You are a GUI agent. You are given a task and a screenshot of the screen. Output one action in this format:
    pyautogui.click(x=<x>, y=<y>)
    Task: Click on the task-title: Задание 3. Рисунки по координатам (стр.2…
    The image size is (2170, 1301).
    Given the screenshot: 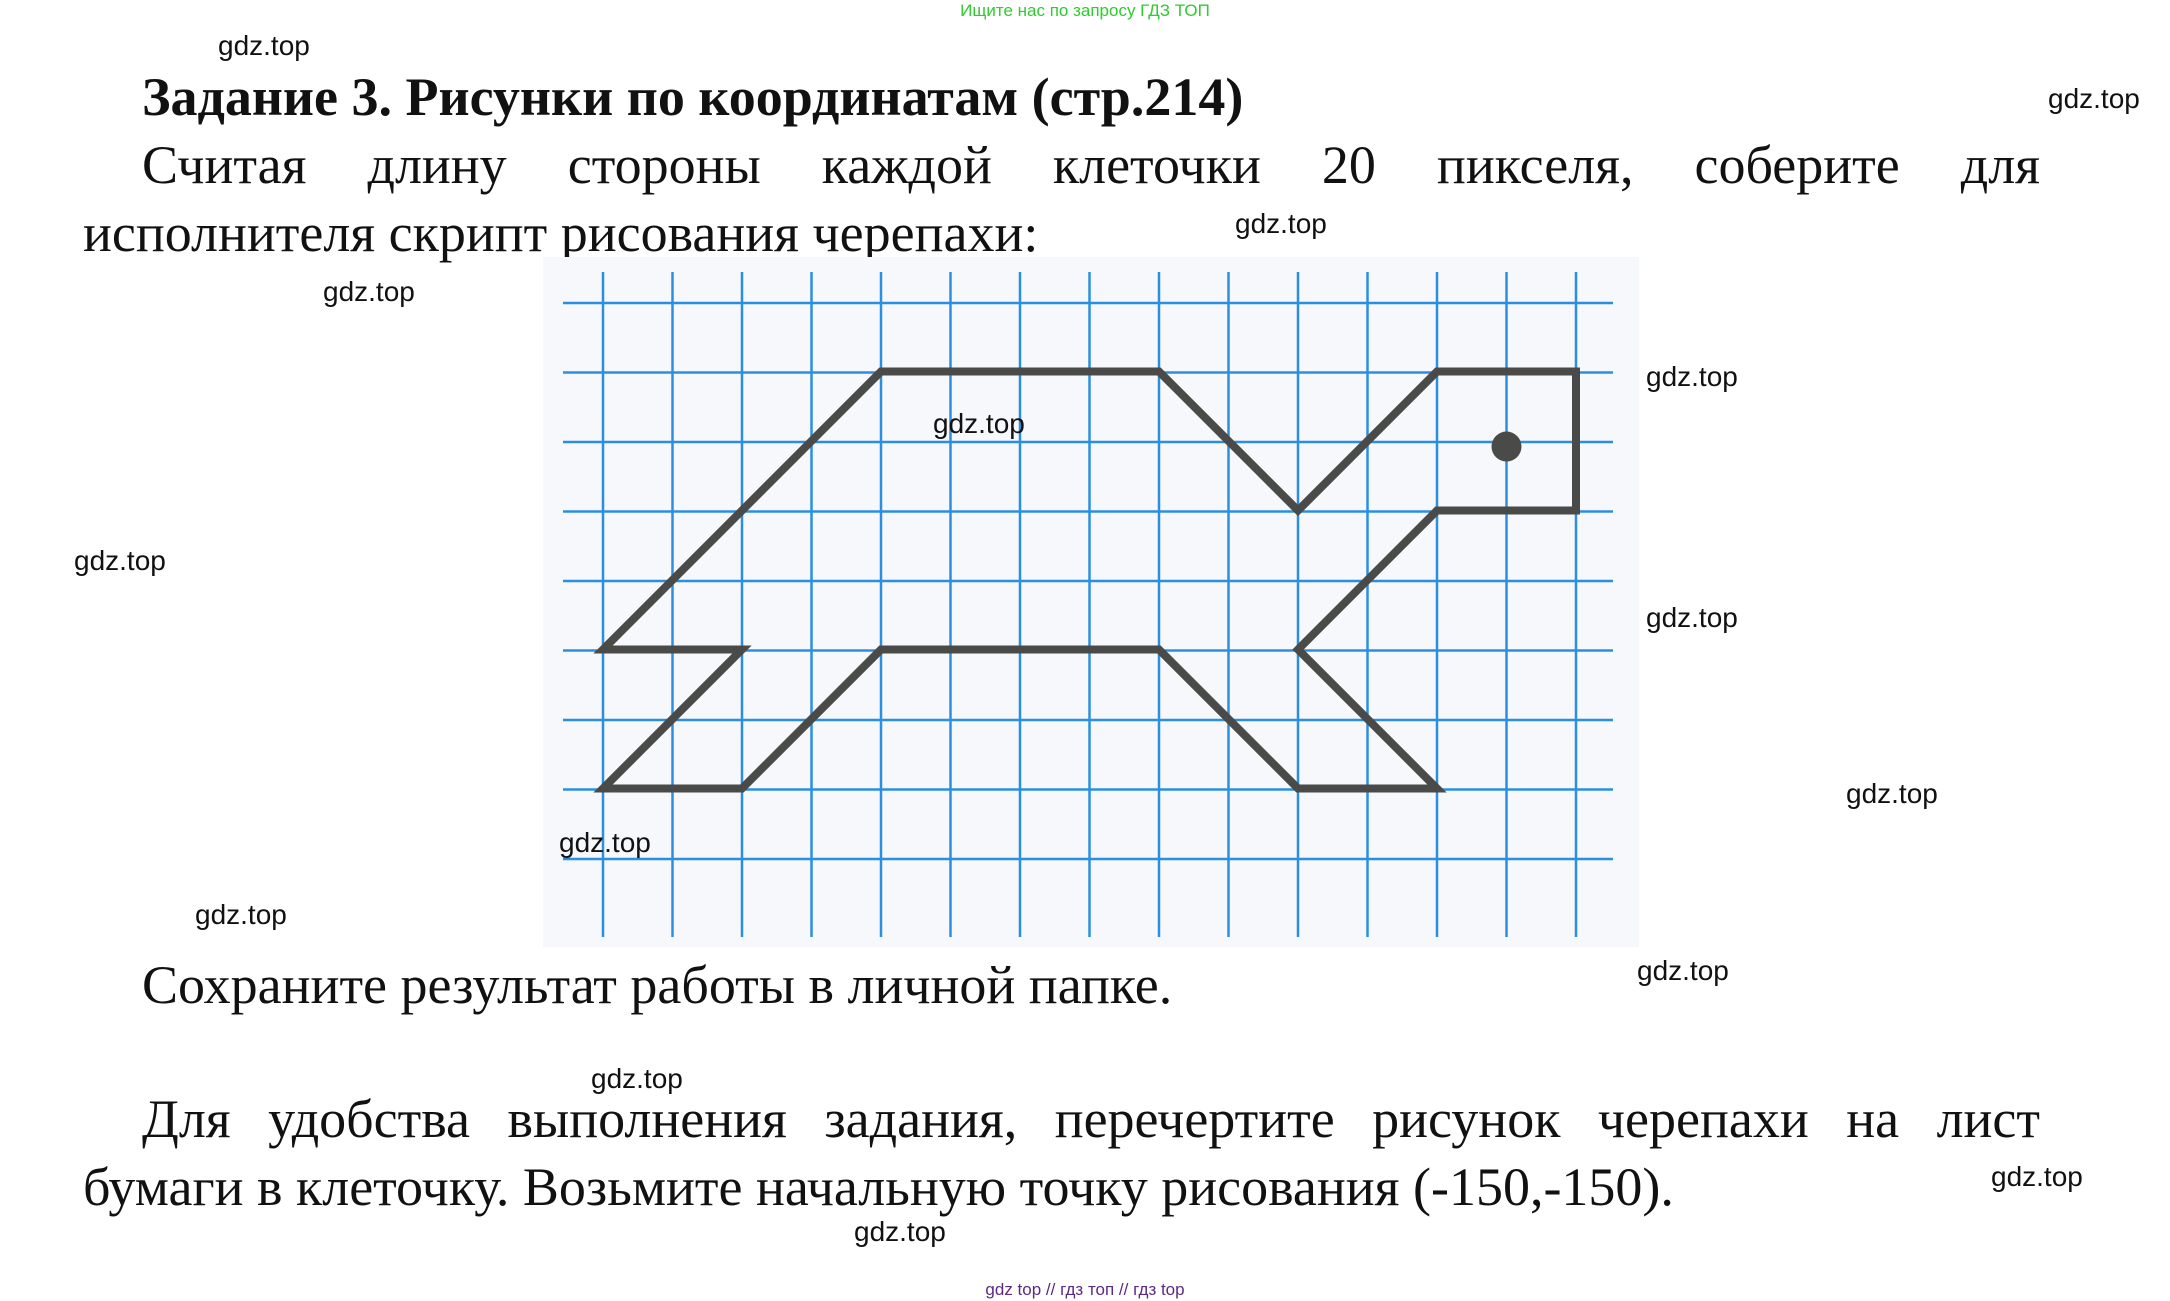 What is the action you would take?
    pyautogui.click(x=693, y=97)
    